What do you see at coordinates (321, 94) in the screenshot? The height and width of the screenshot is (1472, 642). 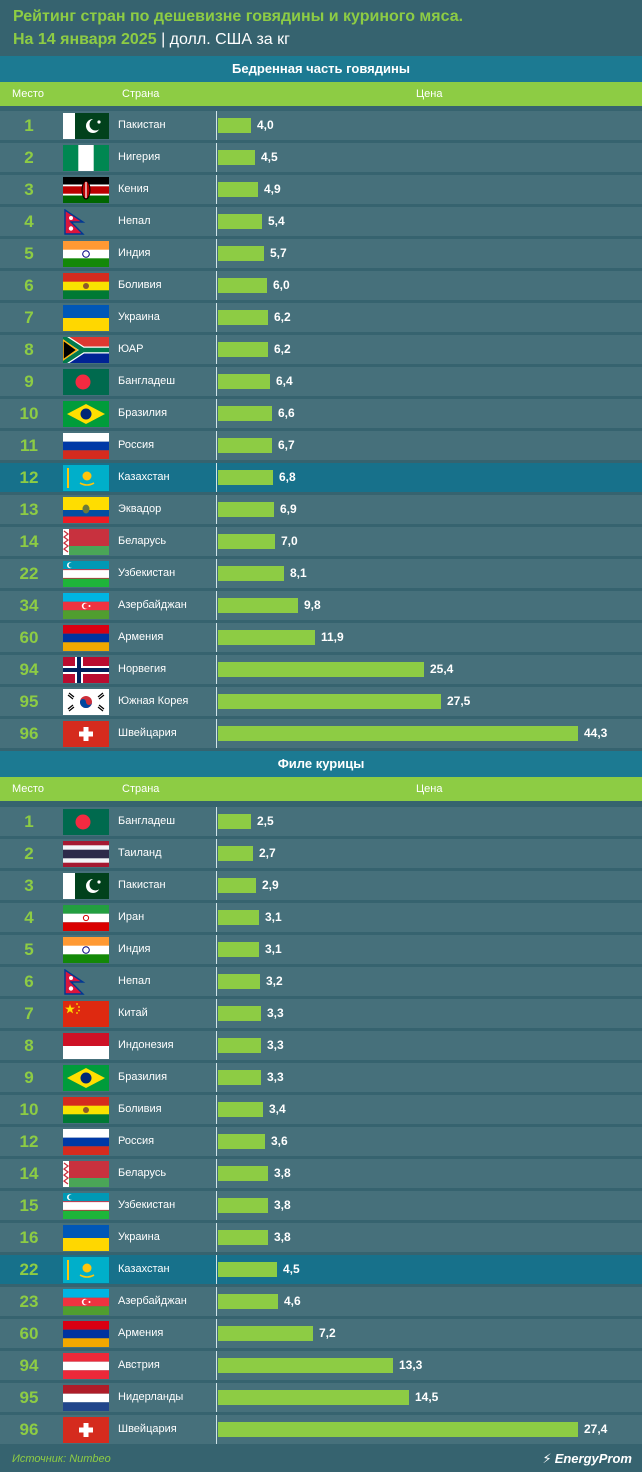 I see `beef-column-header: Место Страна Цена` at bounding box center [321, 94].